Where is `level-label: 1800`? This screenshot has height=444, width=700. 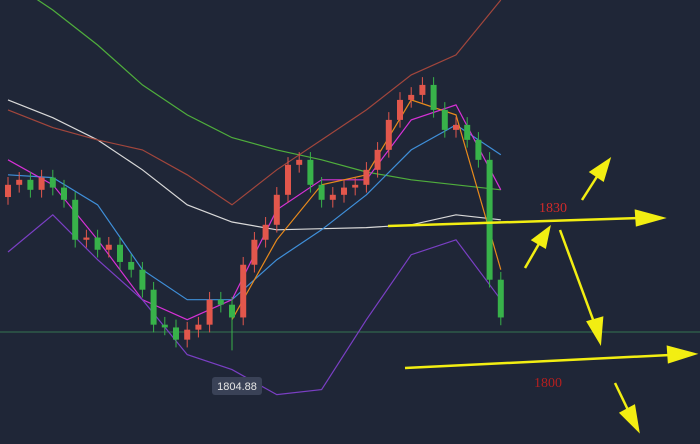 level-label: 1800 is located at coordinates (548, 383).